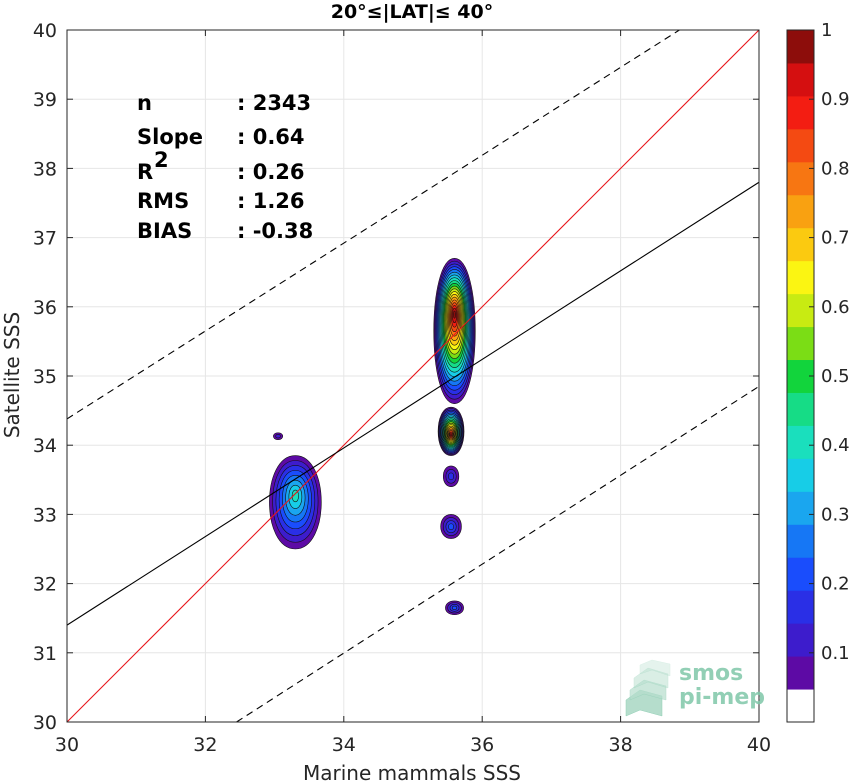 This screenshot has width=855, height=784. What do you see at coordinates (45, 31) in the screenshot?
I see `y-tick-label: 40` at bounding box center [45, 31].